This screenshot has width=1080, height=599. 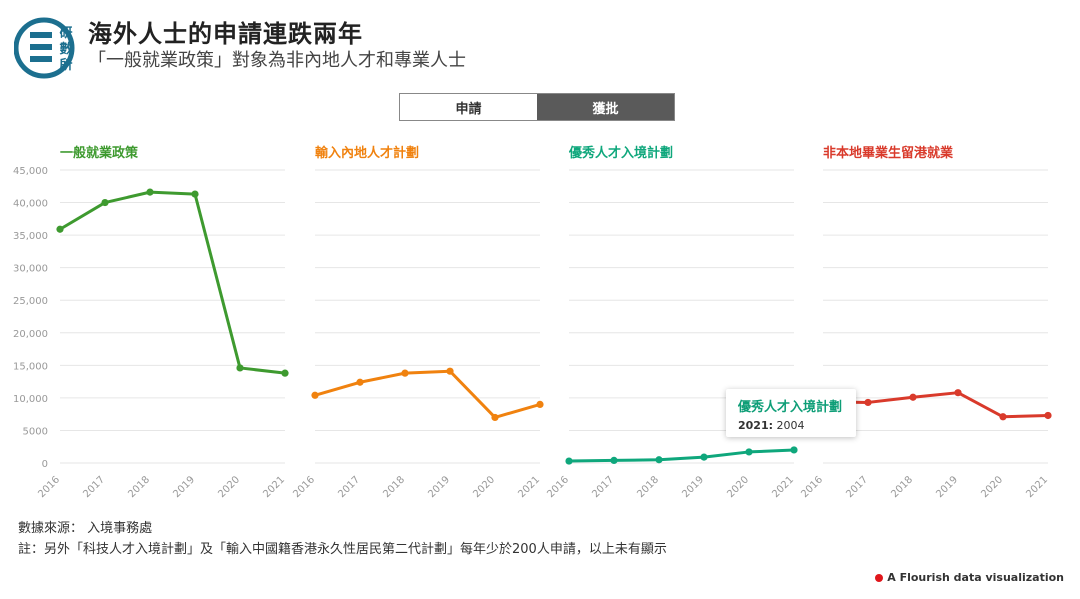 What do you see at coordinates (35, 431) in the screenshot?
I see `y-tick-label: 5000` at bounding box center [35, 431].